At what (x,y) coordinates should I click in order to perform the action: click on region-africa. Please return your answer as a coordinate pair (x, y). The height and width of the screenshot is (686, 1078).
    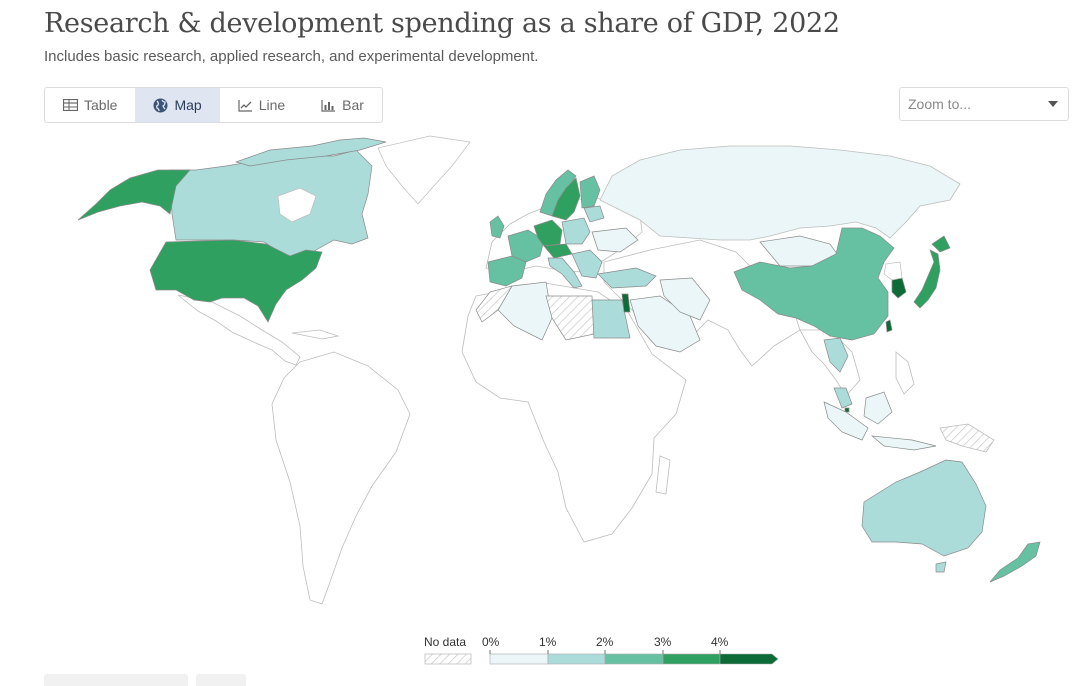
    Looking at the image, I should click on (574, 412).